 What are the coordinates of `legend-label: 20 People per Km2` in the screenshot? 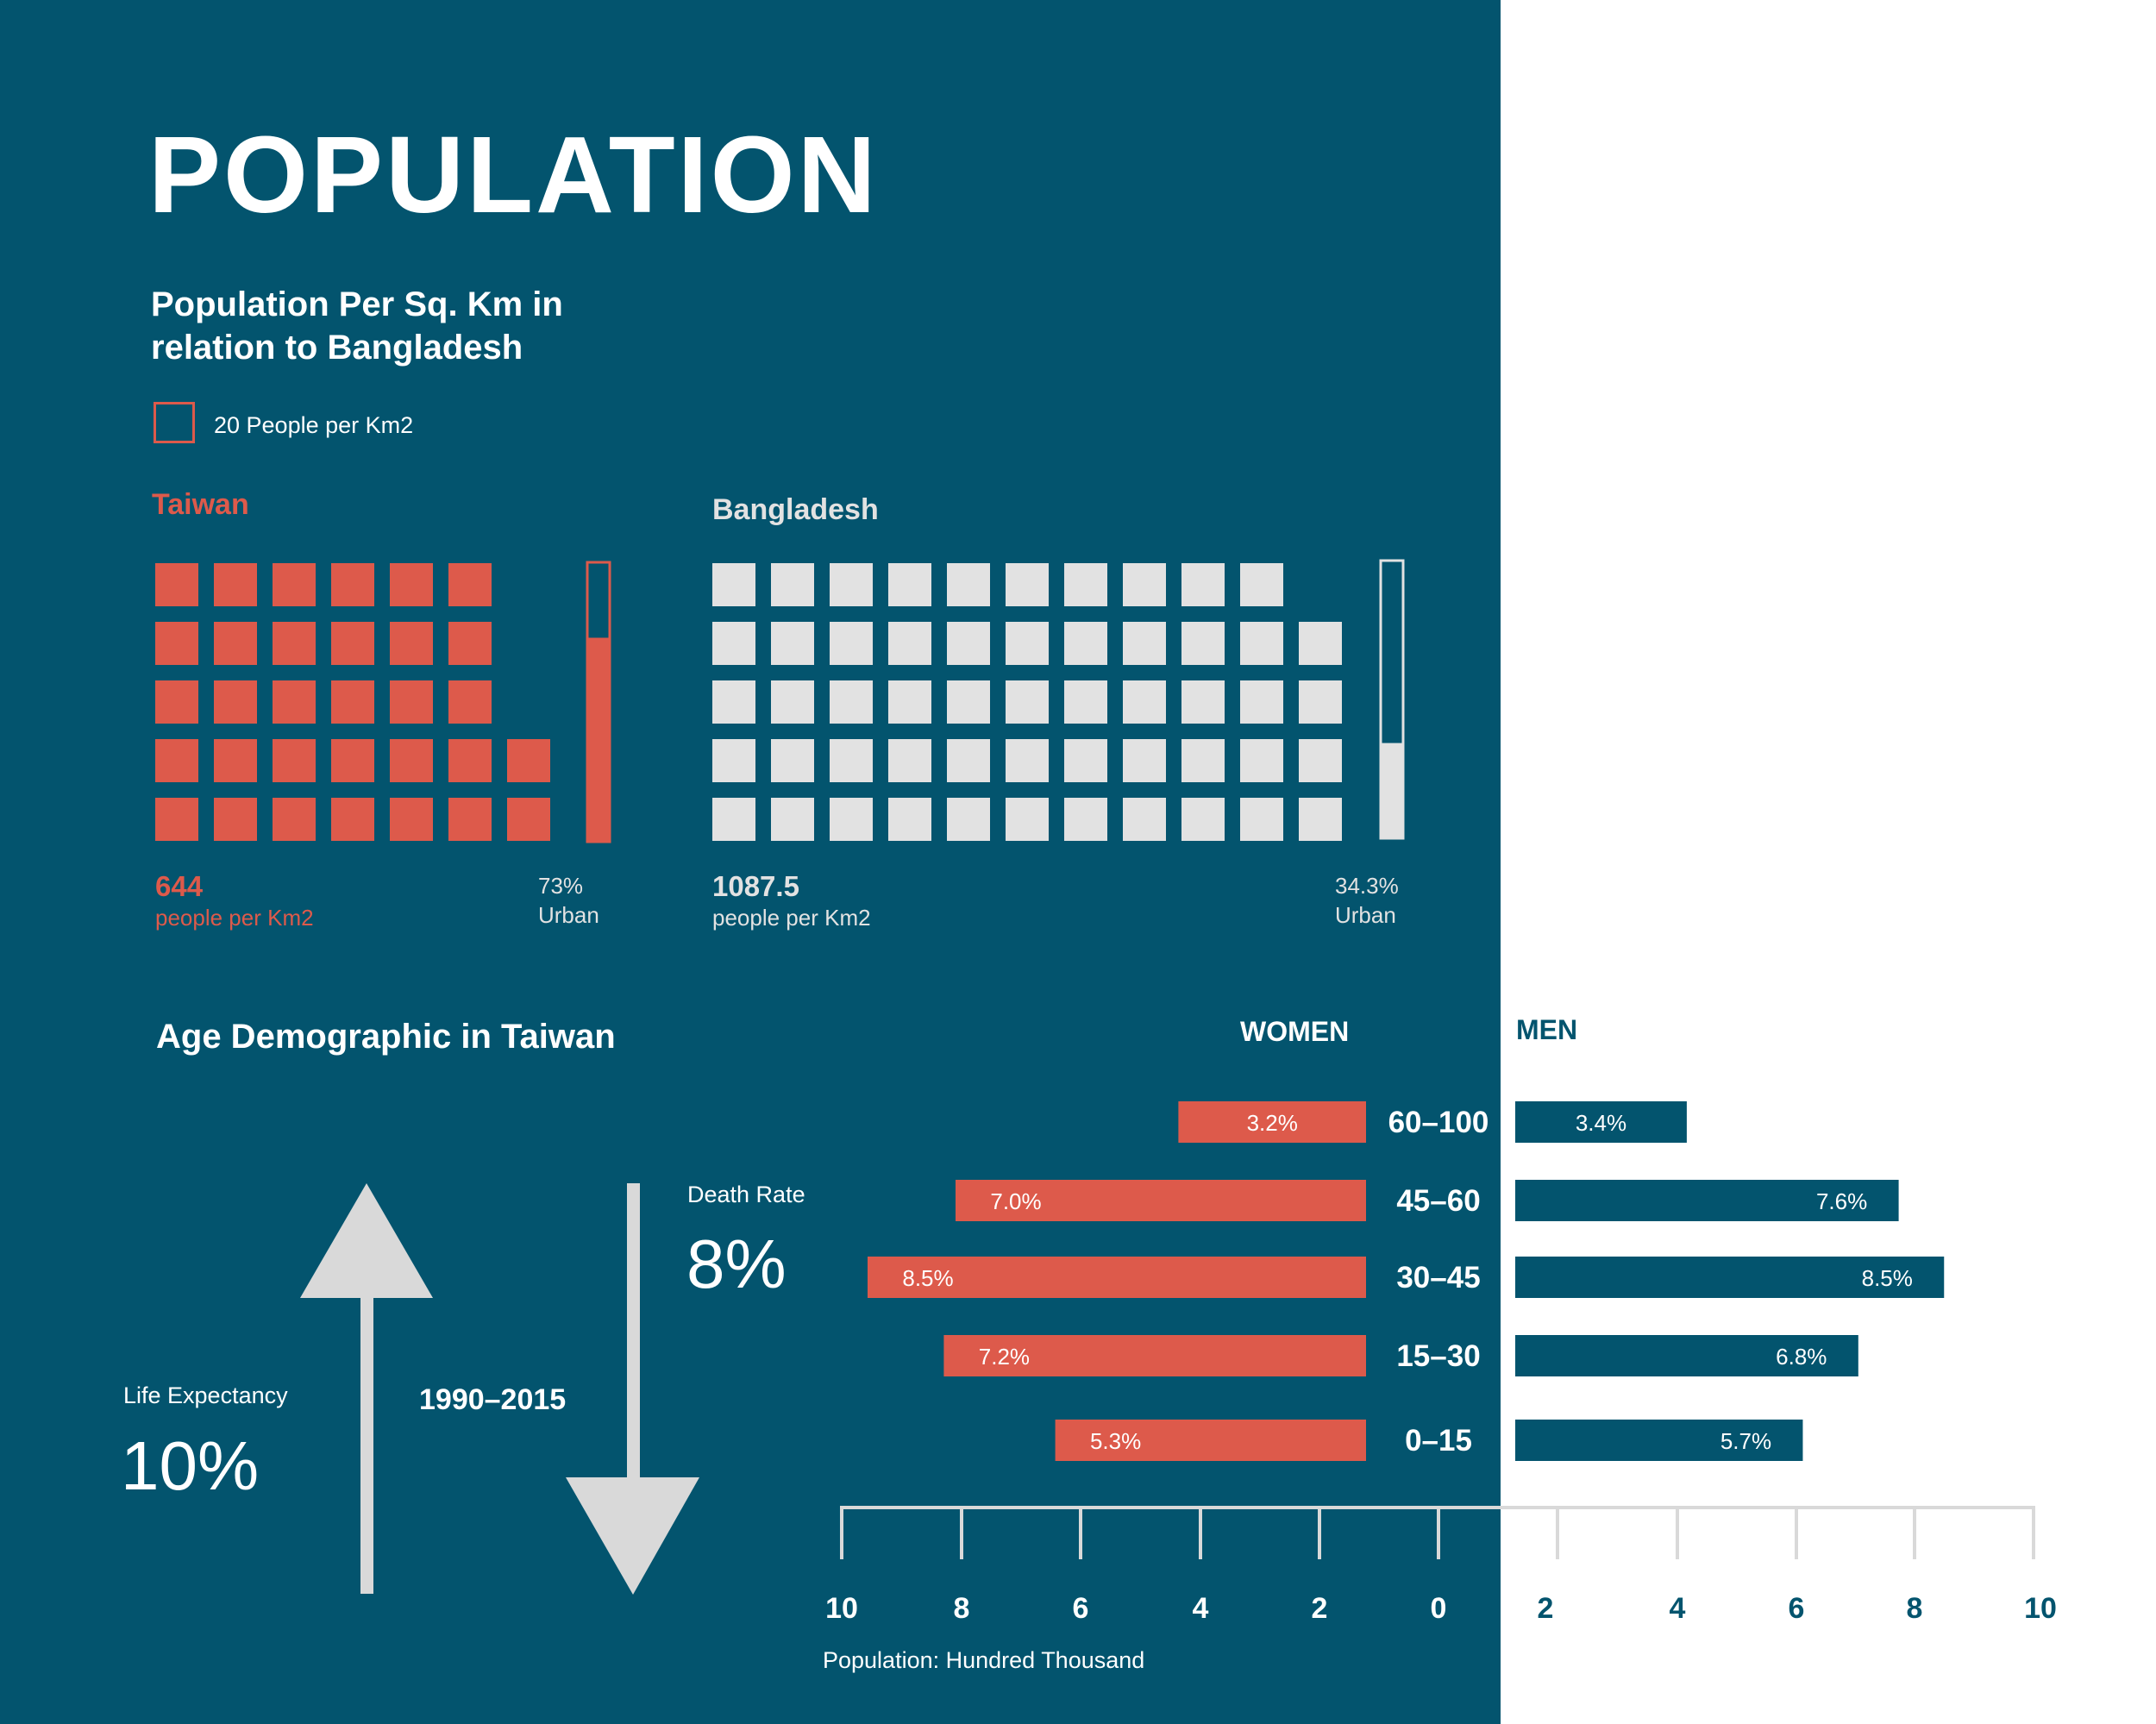 It's located at (314, 425).